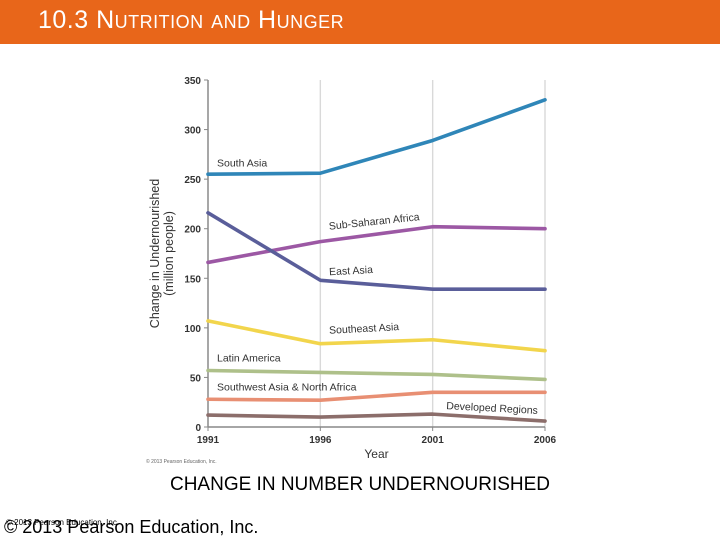 The width and height of the screenshot is (720, 540). What do you see at coordinates (351, 271) in the screenshot?
I see `series-label-east-asia: East Asia` at bounding box center [351, 271].